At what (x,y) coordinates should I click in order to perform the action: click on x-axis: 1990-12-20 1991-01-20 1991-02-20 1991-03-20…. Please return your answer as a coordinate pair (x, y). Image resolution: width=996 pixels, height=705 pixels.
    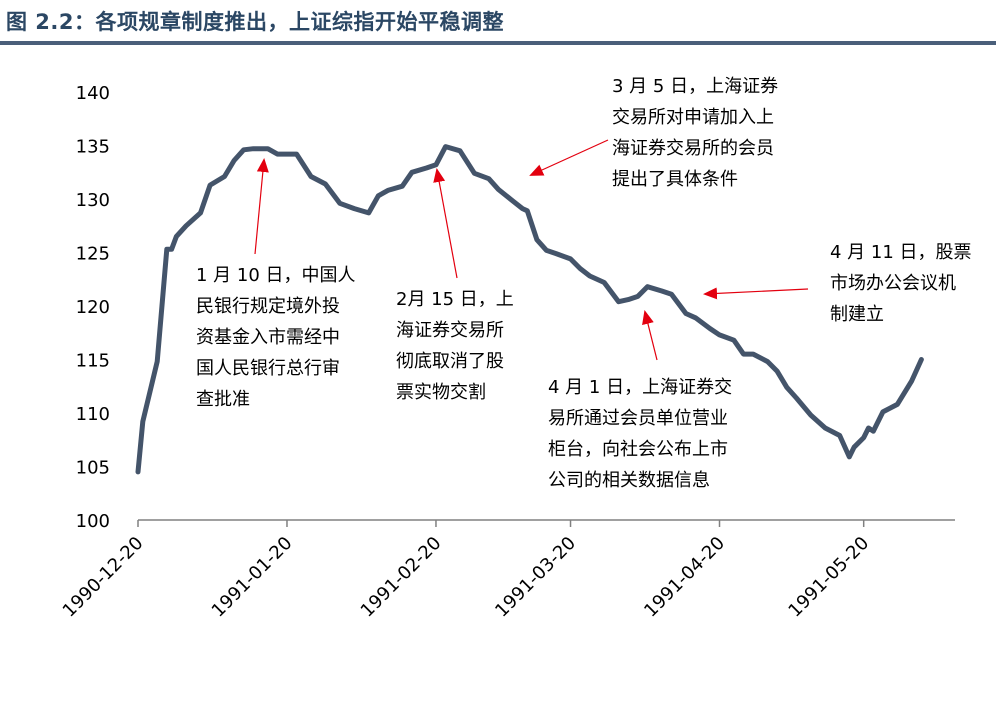
    Looking at the image, I should click on (507, 570).